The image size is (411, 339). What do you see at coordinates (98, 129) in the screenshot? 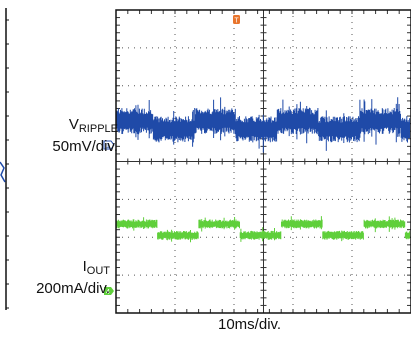
I see `v-ripple-subscript: RIPPLE` at bounding box center [98, 129].